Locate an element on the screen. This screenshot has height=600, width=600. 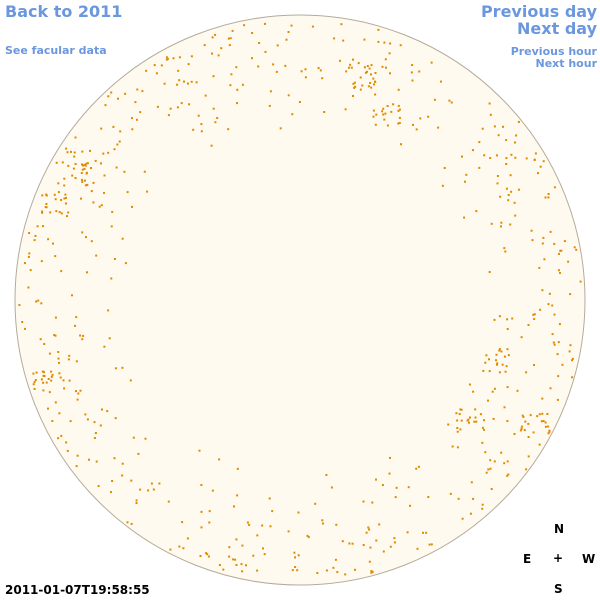
compass-south: S is located at coordinates (558, 589).